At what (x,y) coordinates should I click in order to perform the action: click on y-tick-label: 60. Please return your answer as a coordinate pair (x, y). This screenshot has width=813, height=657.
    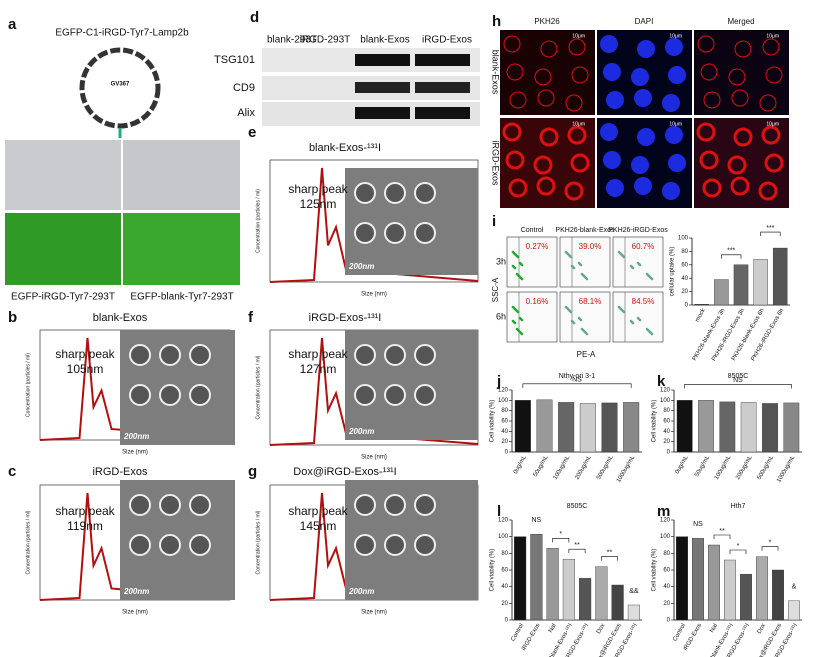
    Looking at the image, I should click on (504, 422).